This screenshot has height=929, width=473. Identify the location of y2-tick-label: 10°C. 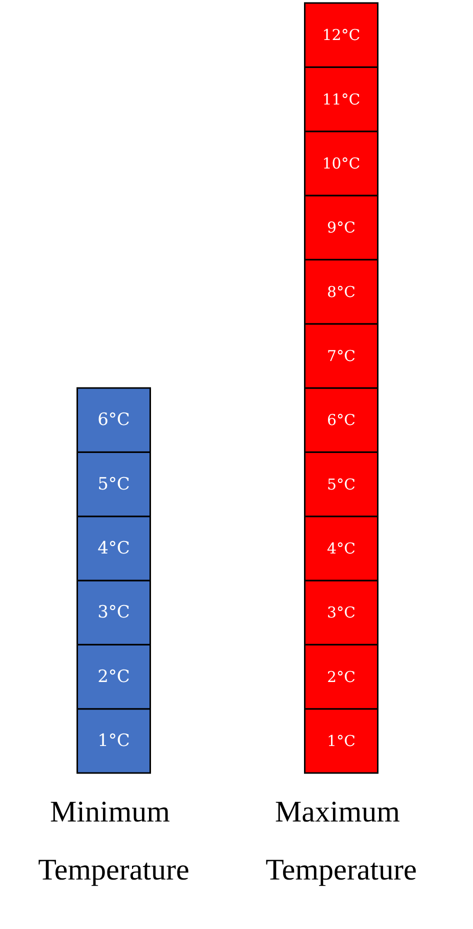
(341, 163).